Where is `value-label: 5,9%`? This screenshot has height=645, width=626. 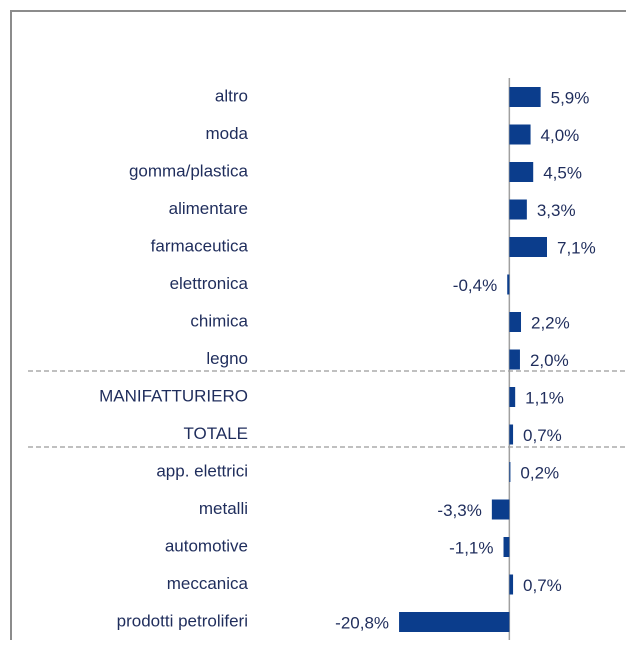
value-label: 5,9% is located at coordinates (570, 97).